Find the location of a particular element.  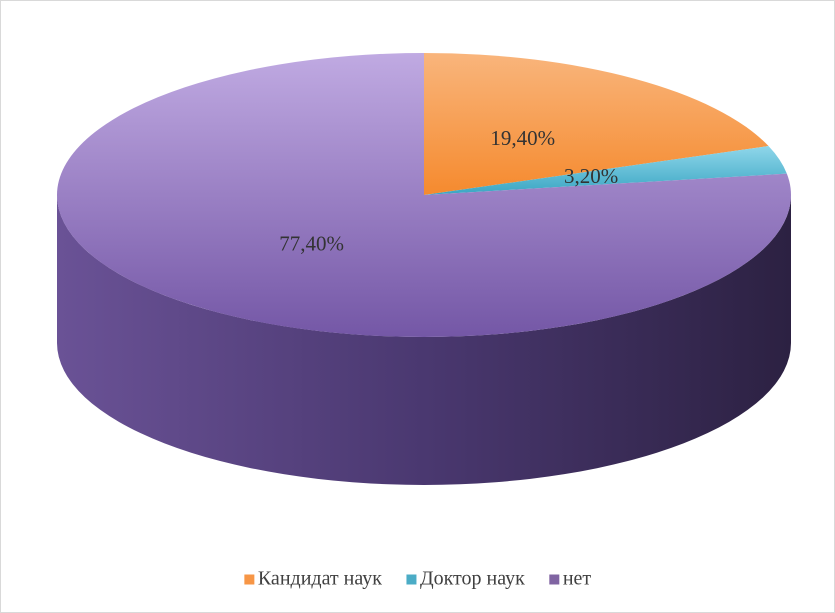

data-label: 19,40% is located at coordinates (522, 138).